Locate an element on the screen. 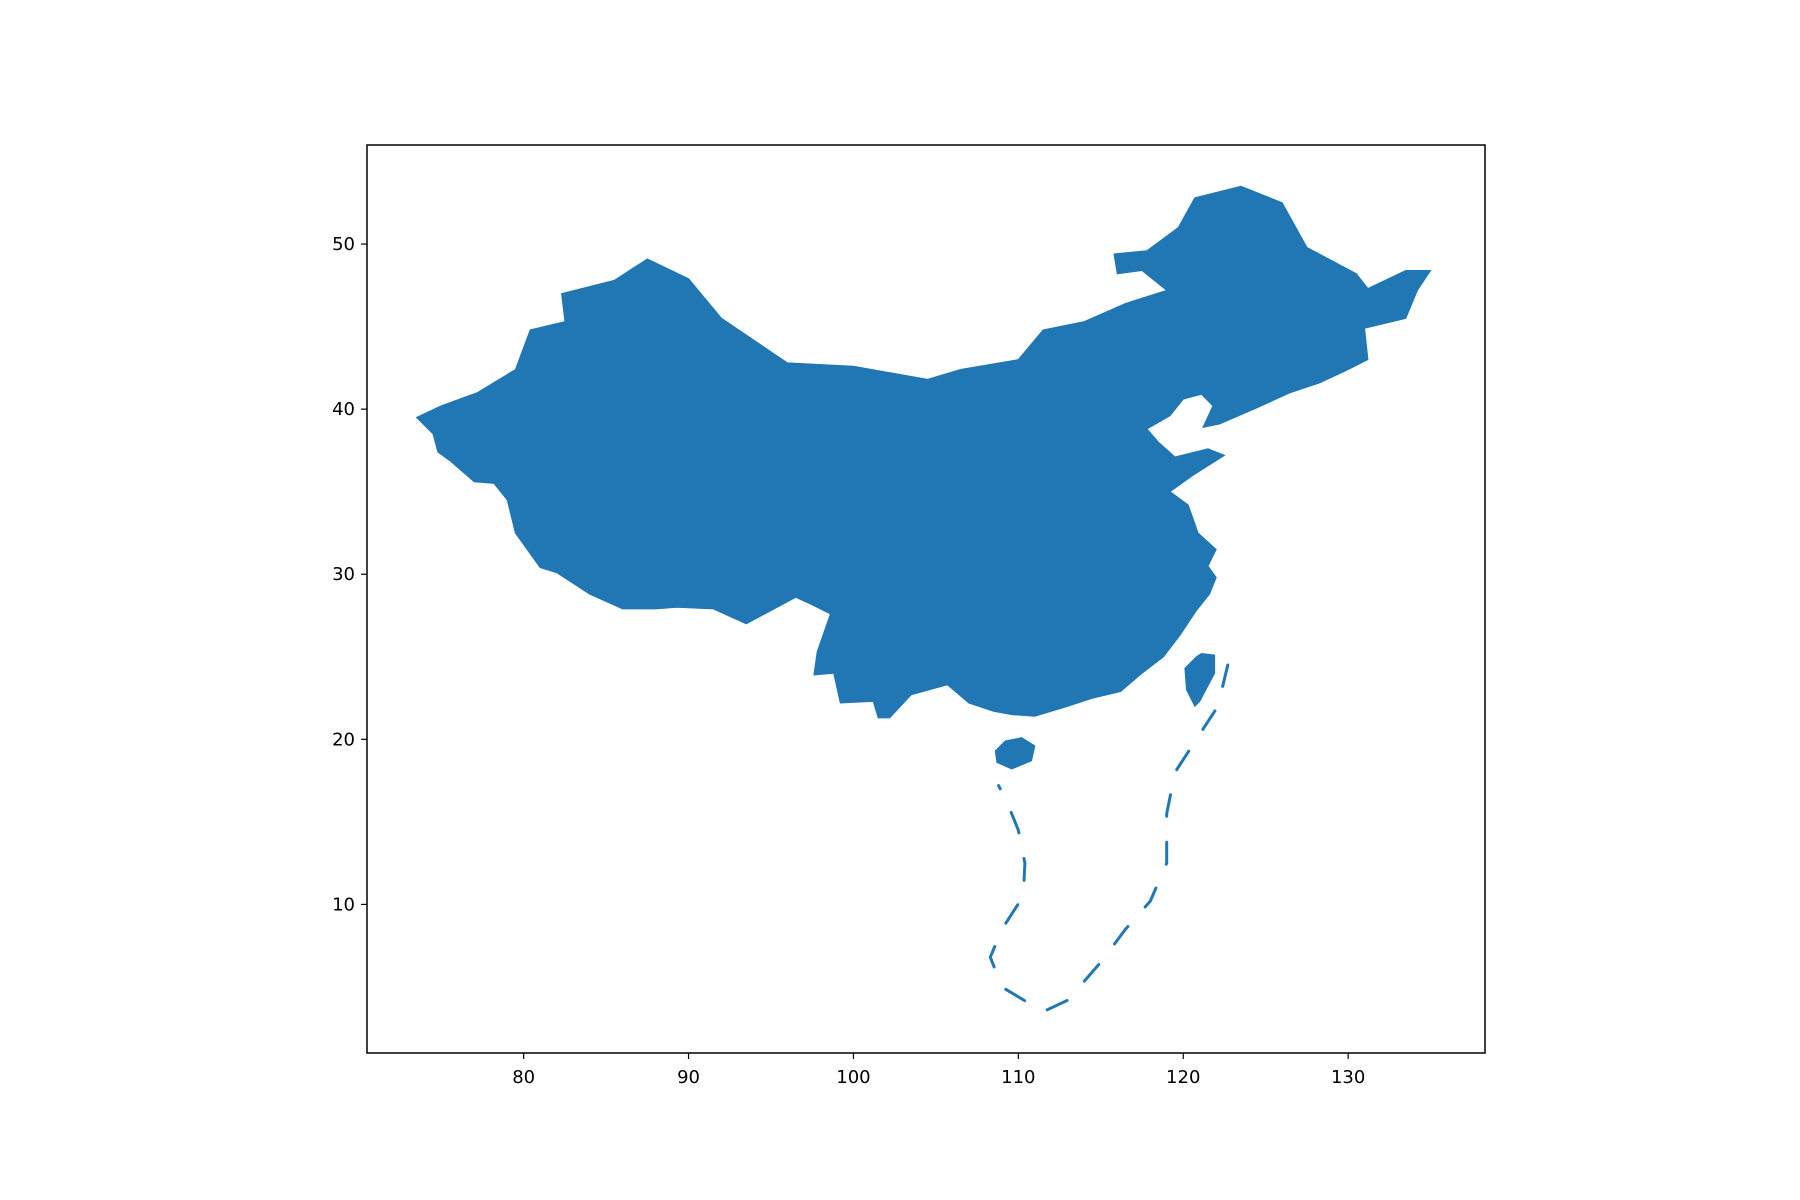  x-axis-ticks: 80 90 100 110 120 130 is located at coordinates (938, 1070).